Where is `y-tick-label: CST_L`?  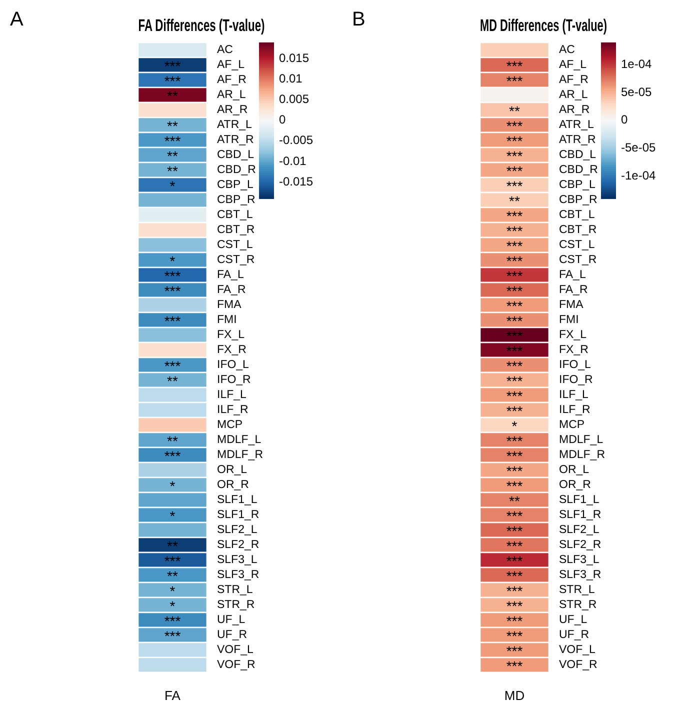
y-tick-label: CST_L is located at coordinates (577, 245).